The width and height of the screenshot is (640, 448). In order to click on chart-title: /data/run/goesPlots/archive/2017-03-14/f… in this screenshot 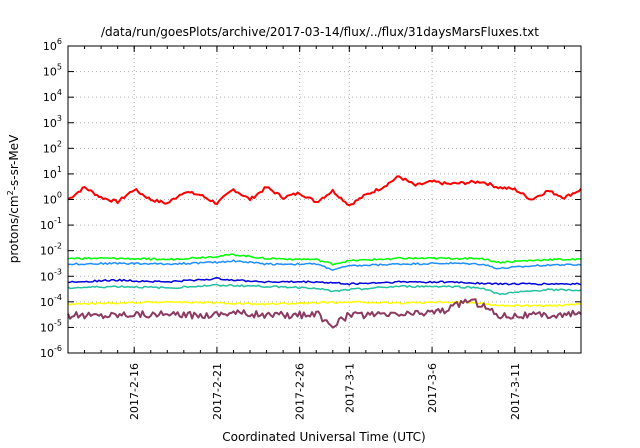, I will do `click(320, 32)`.